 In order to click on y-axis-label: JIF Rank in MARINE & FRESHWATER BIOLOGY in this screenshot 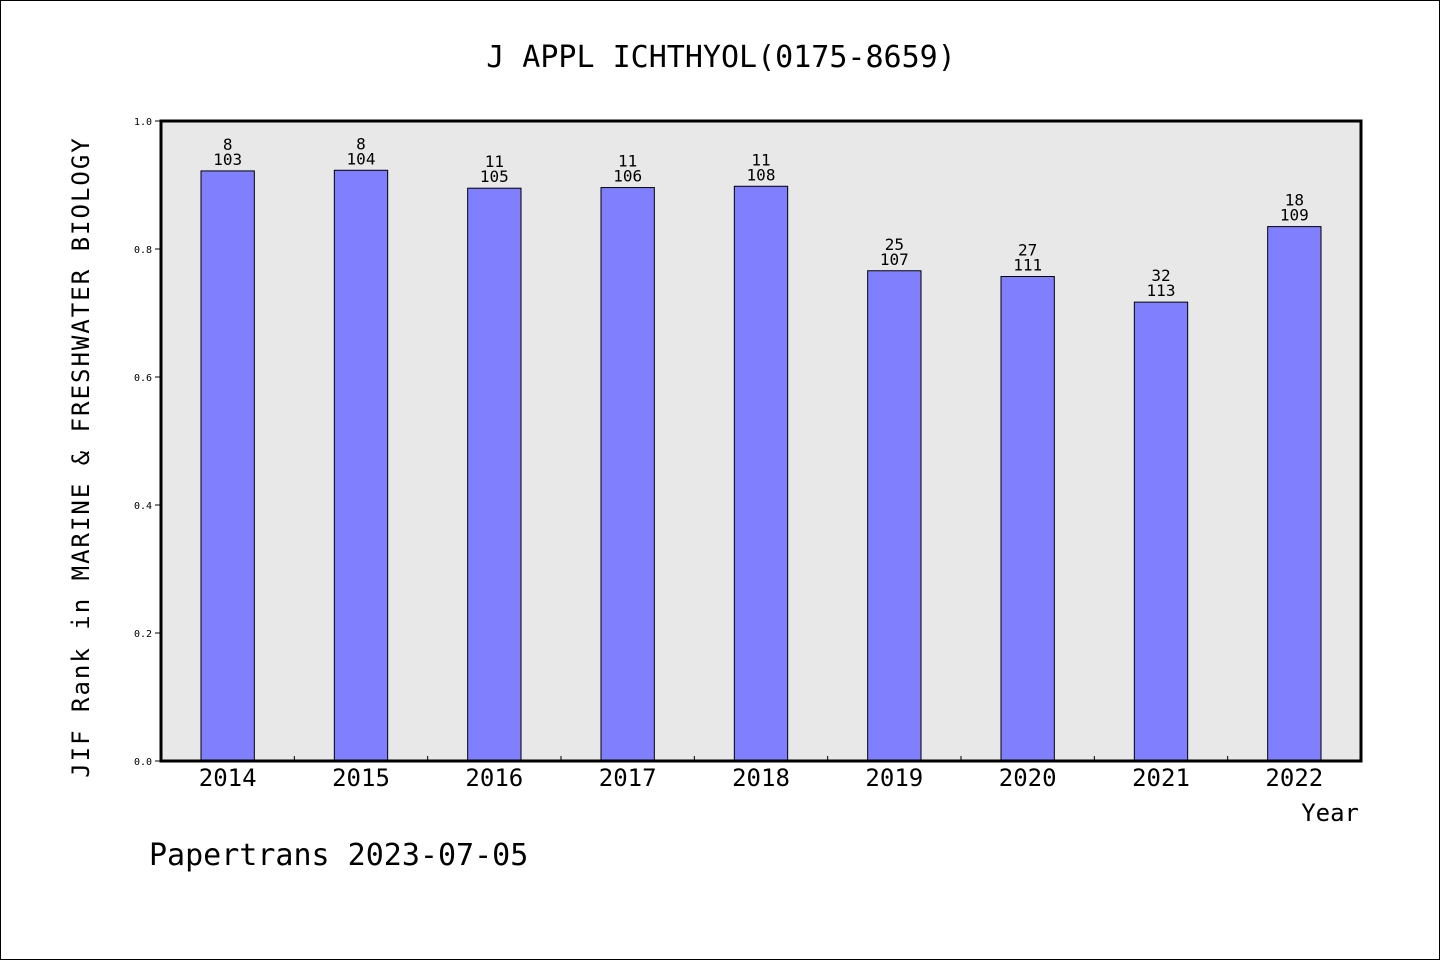, I will do `click(81, 457)`.